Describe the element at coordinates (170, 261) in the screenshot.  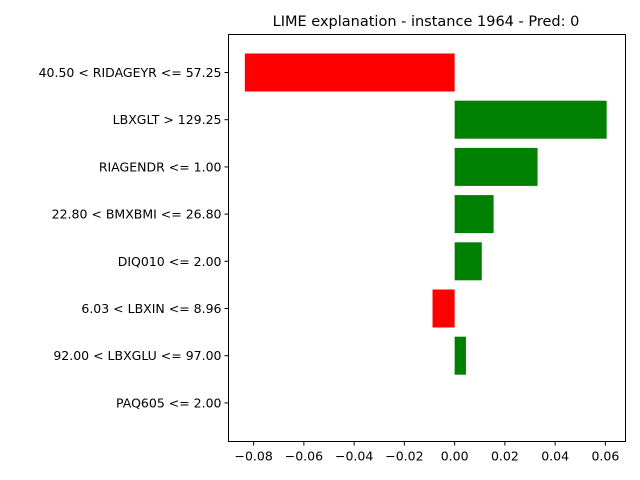
I see `y-tick-label-4: DIQ010 <= 2.00` at that location.